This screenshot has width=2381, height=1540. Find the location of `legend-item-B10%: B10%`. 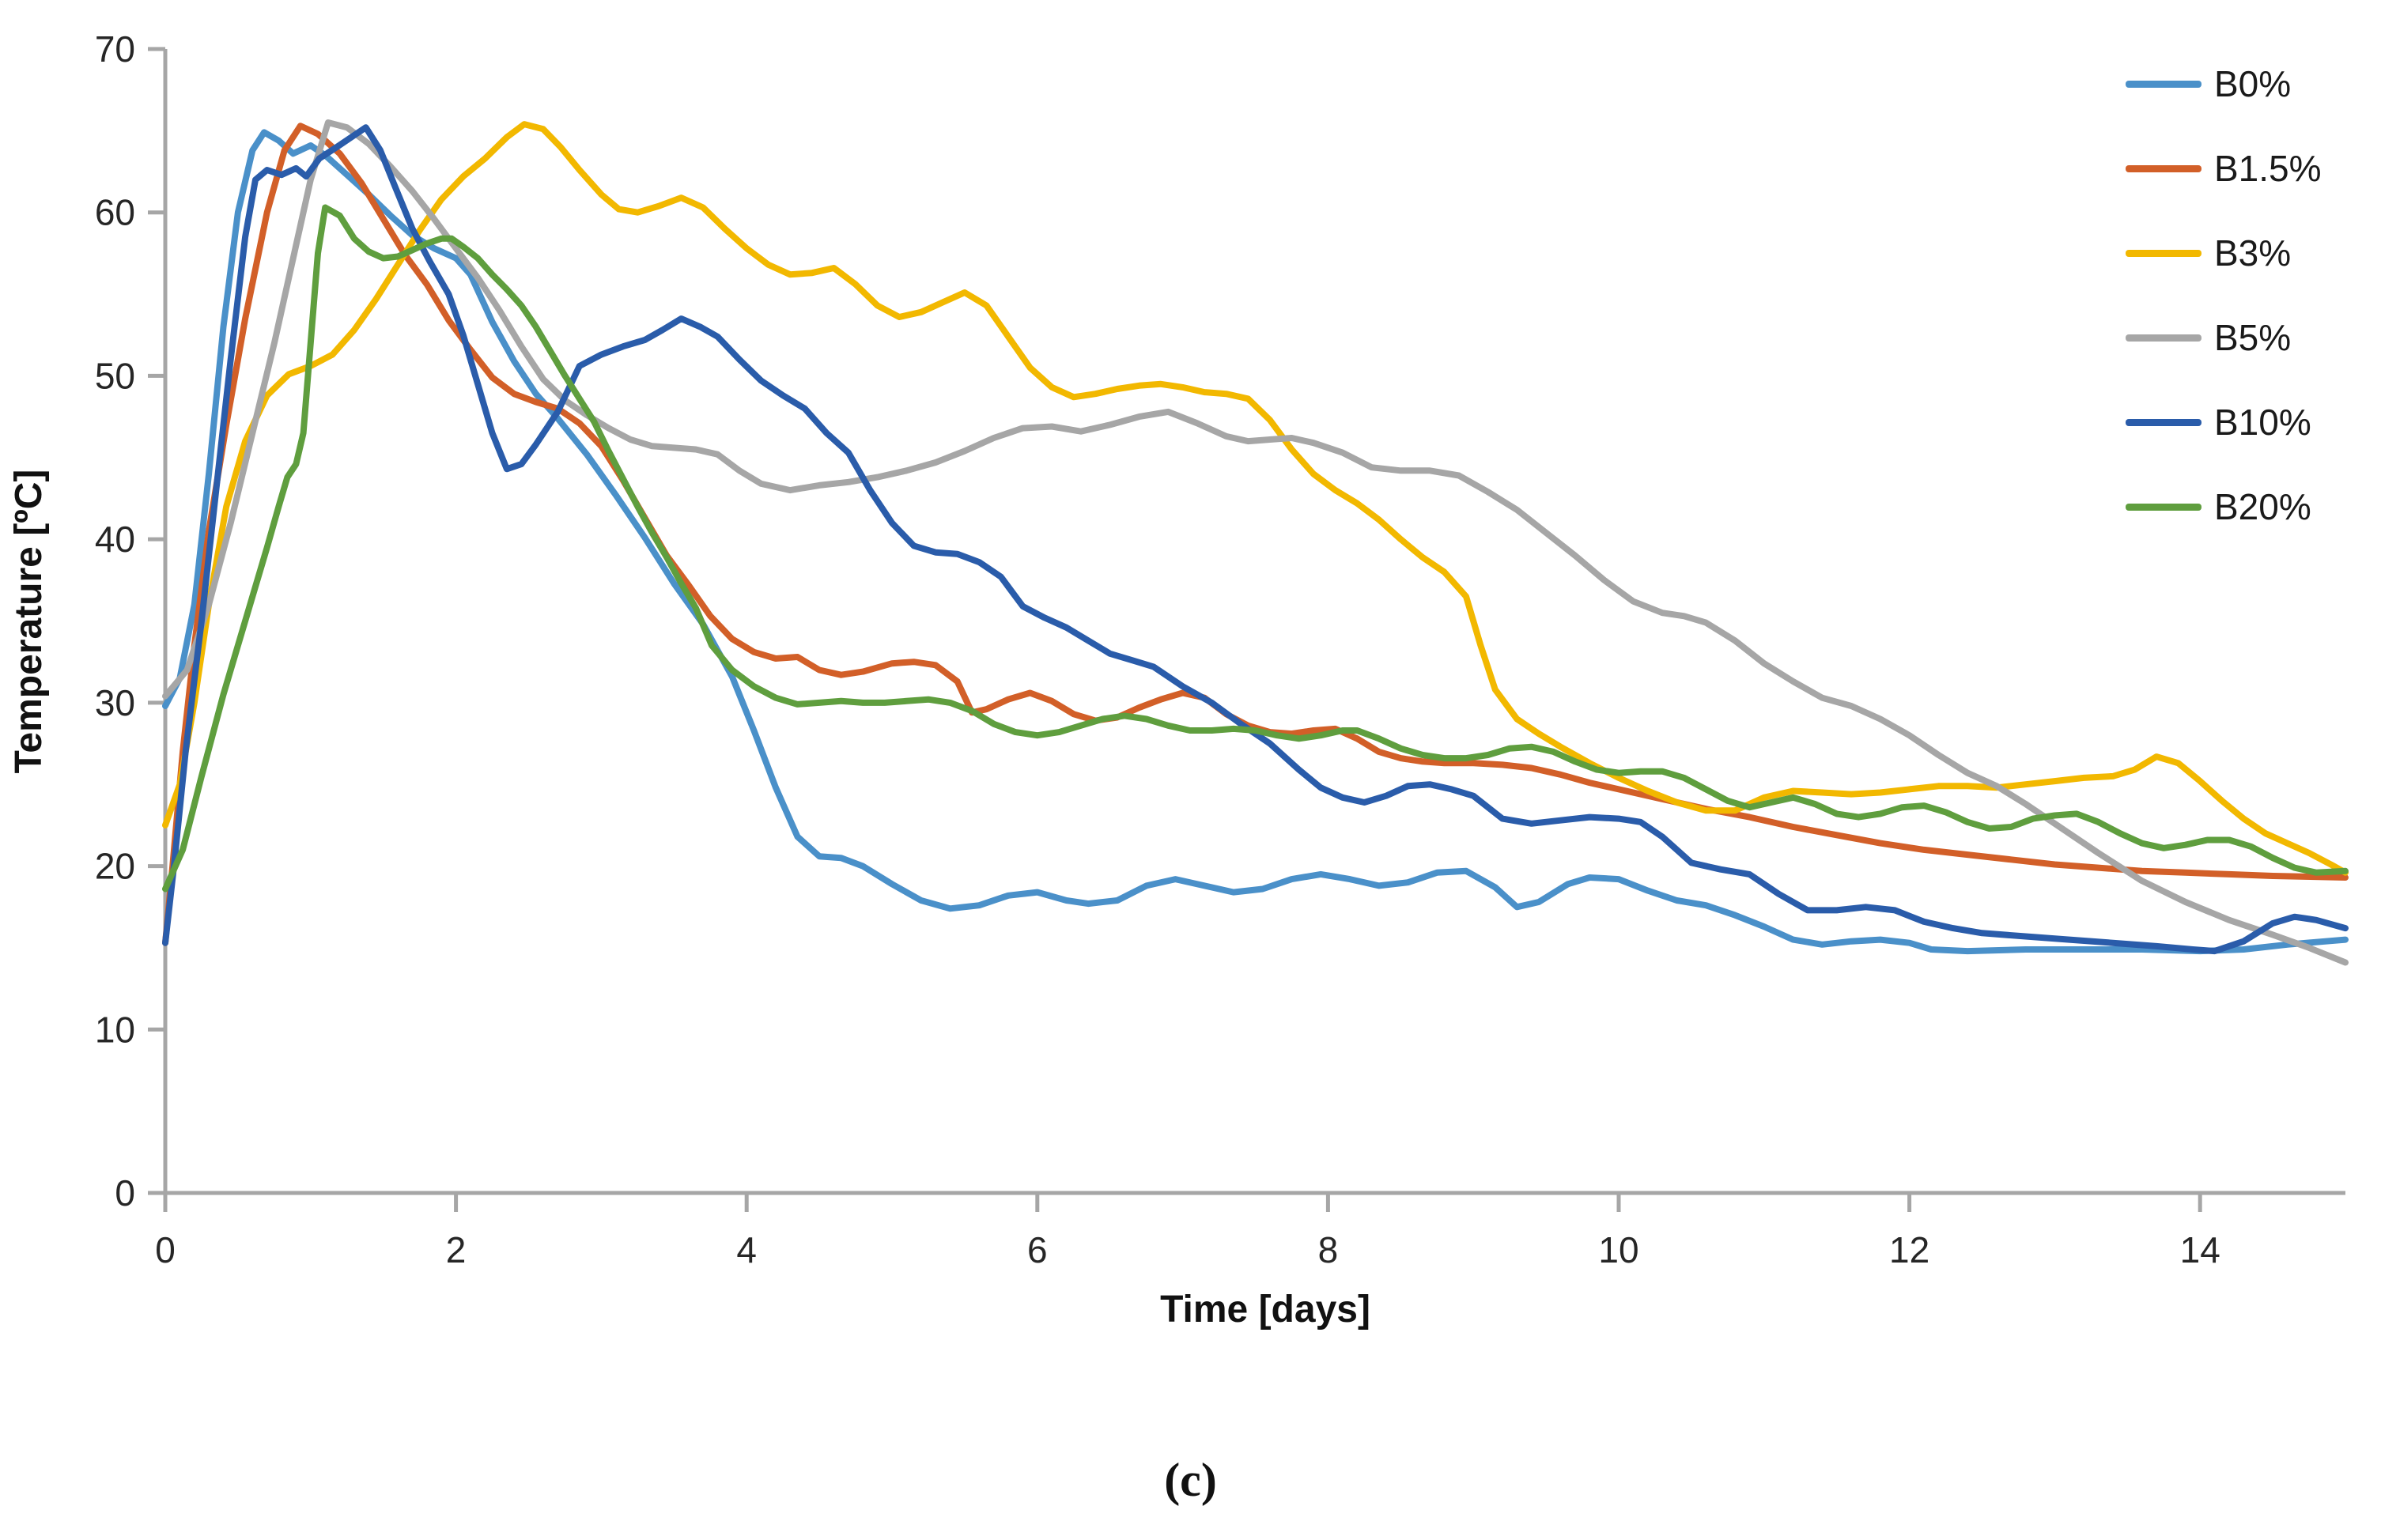

legend-item-B10%: B10% is located at coordinates (2224, 422).